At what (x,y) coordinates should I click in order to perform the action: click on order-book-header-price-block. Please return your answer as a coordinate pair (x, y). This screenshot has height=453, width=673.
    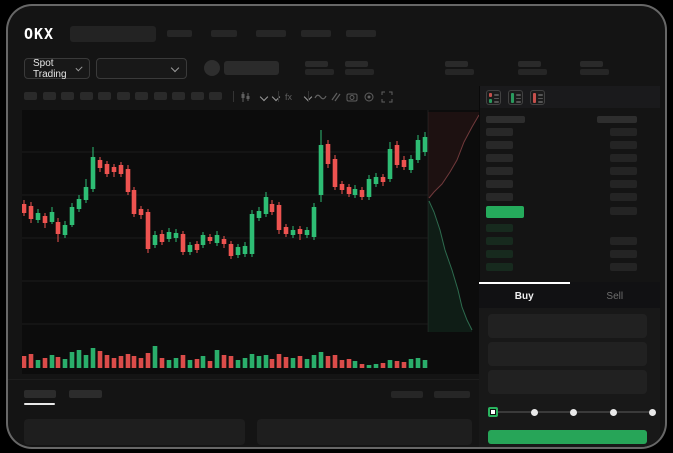
    Looking at the image, I should click on (505, 119).